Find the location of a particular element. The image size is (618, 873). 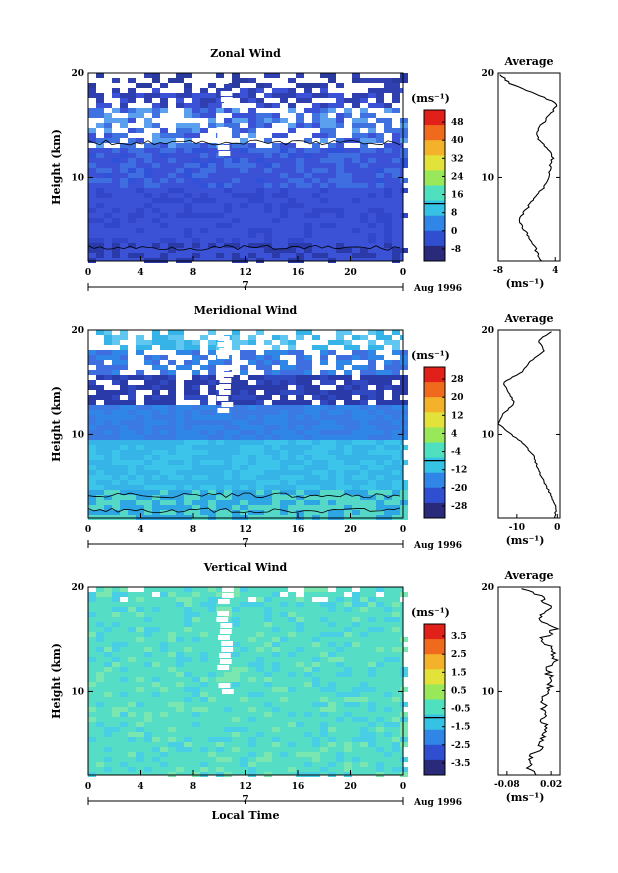

missing-data-cell is located at coordinates (225, 350).